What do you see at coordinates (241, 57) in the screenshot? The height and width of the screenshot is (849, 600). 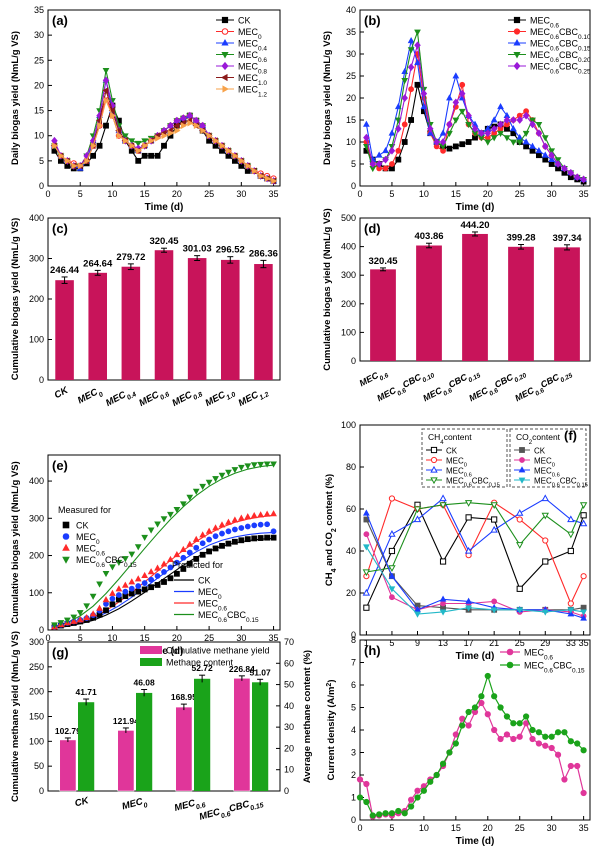 I see `legend-item: MEC0.6` at bounding box center [241, 57].